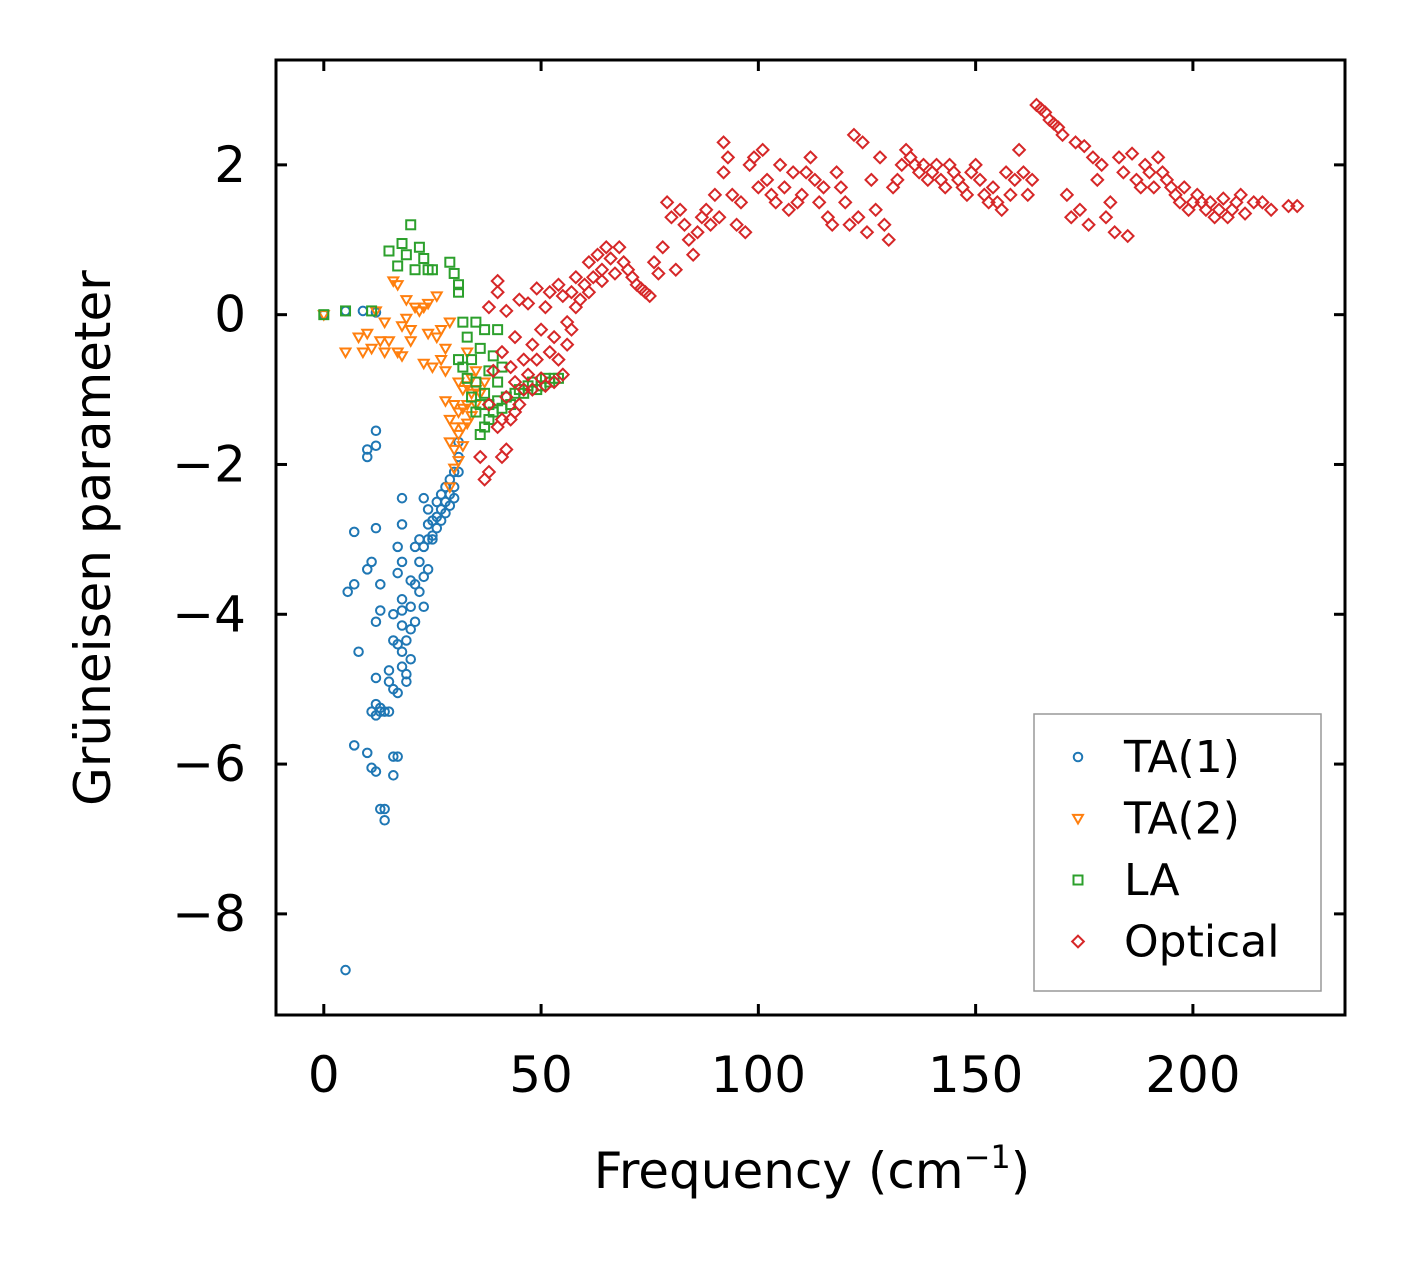 The height and width of the screenshot is (1264, 1406). Describe the element at coordinates (209, 614) in the screenshot. I see `y-tick-label: −4` at that location.